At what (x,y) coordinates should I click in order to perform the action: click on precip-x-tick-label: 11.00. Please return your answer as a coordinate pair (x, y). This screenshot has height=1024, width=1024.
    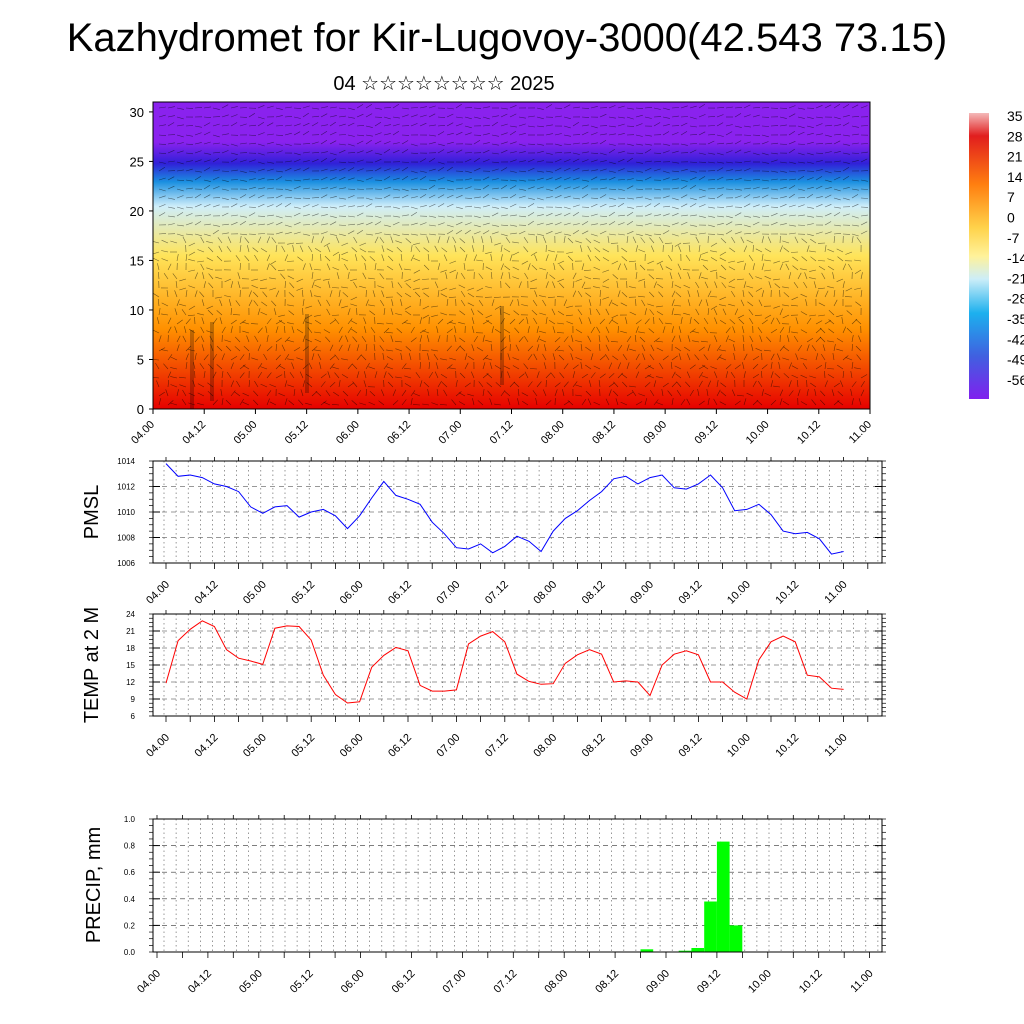
    Looking at the image, I should click on (861, 981).